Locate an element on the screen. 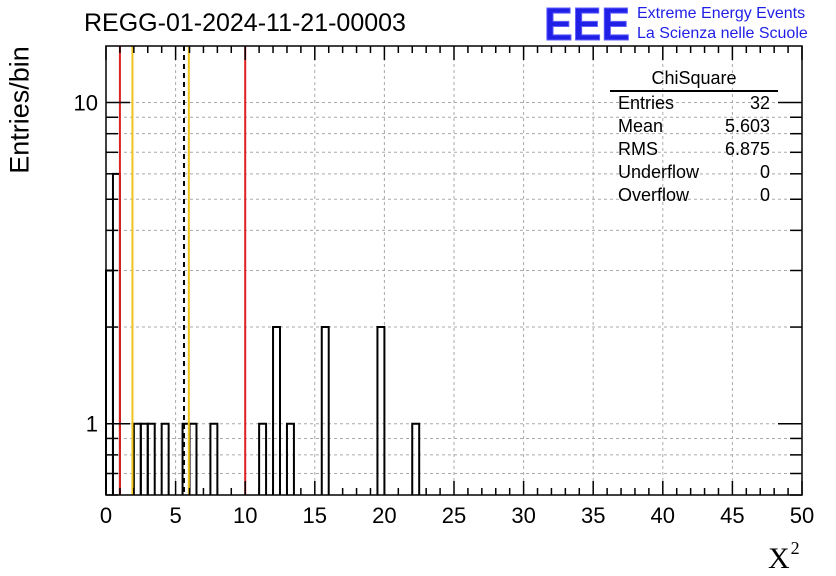 The height and width of the screenshot is (576, 836). eee-logo: EEE is located at coordinates (587, 23).